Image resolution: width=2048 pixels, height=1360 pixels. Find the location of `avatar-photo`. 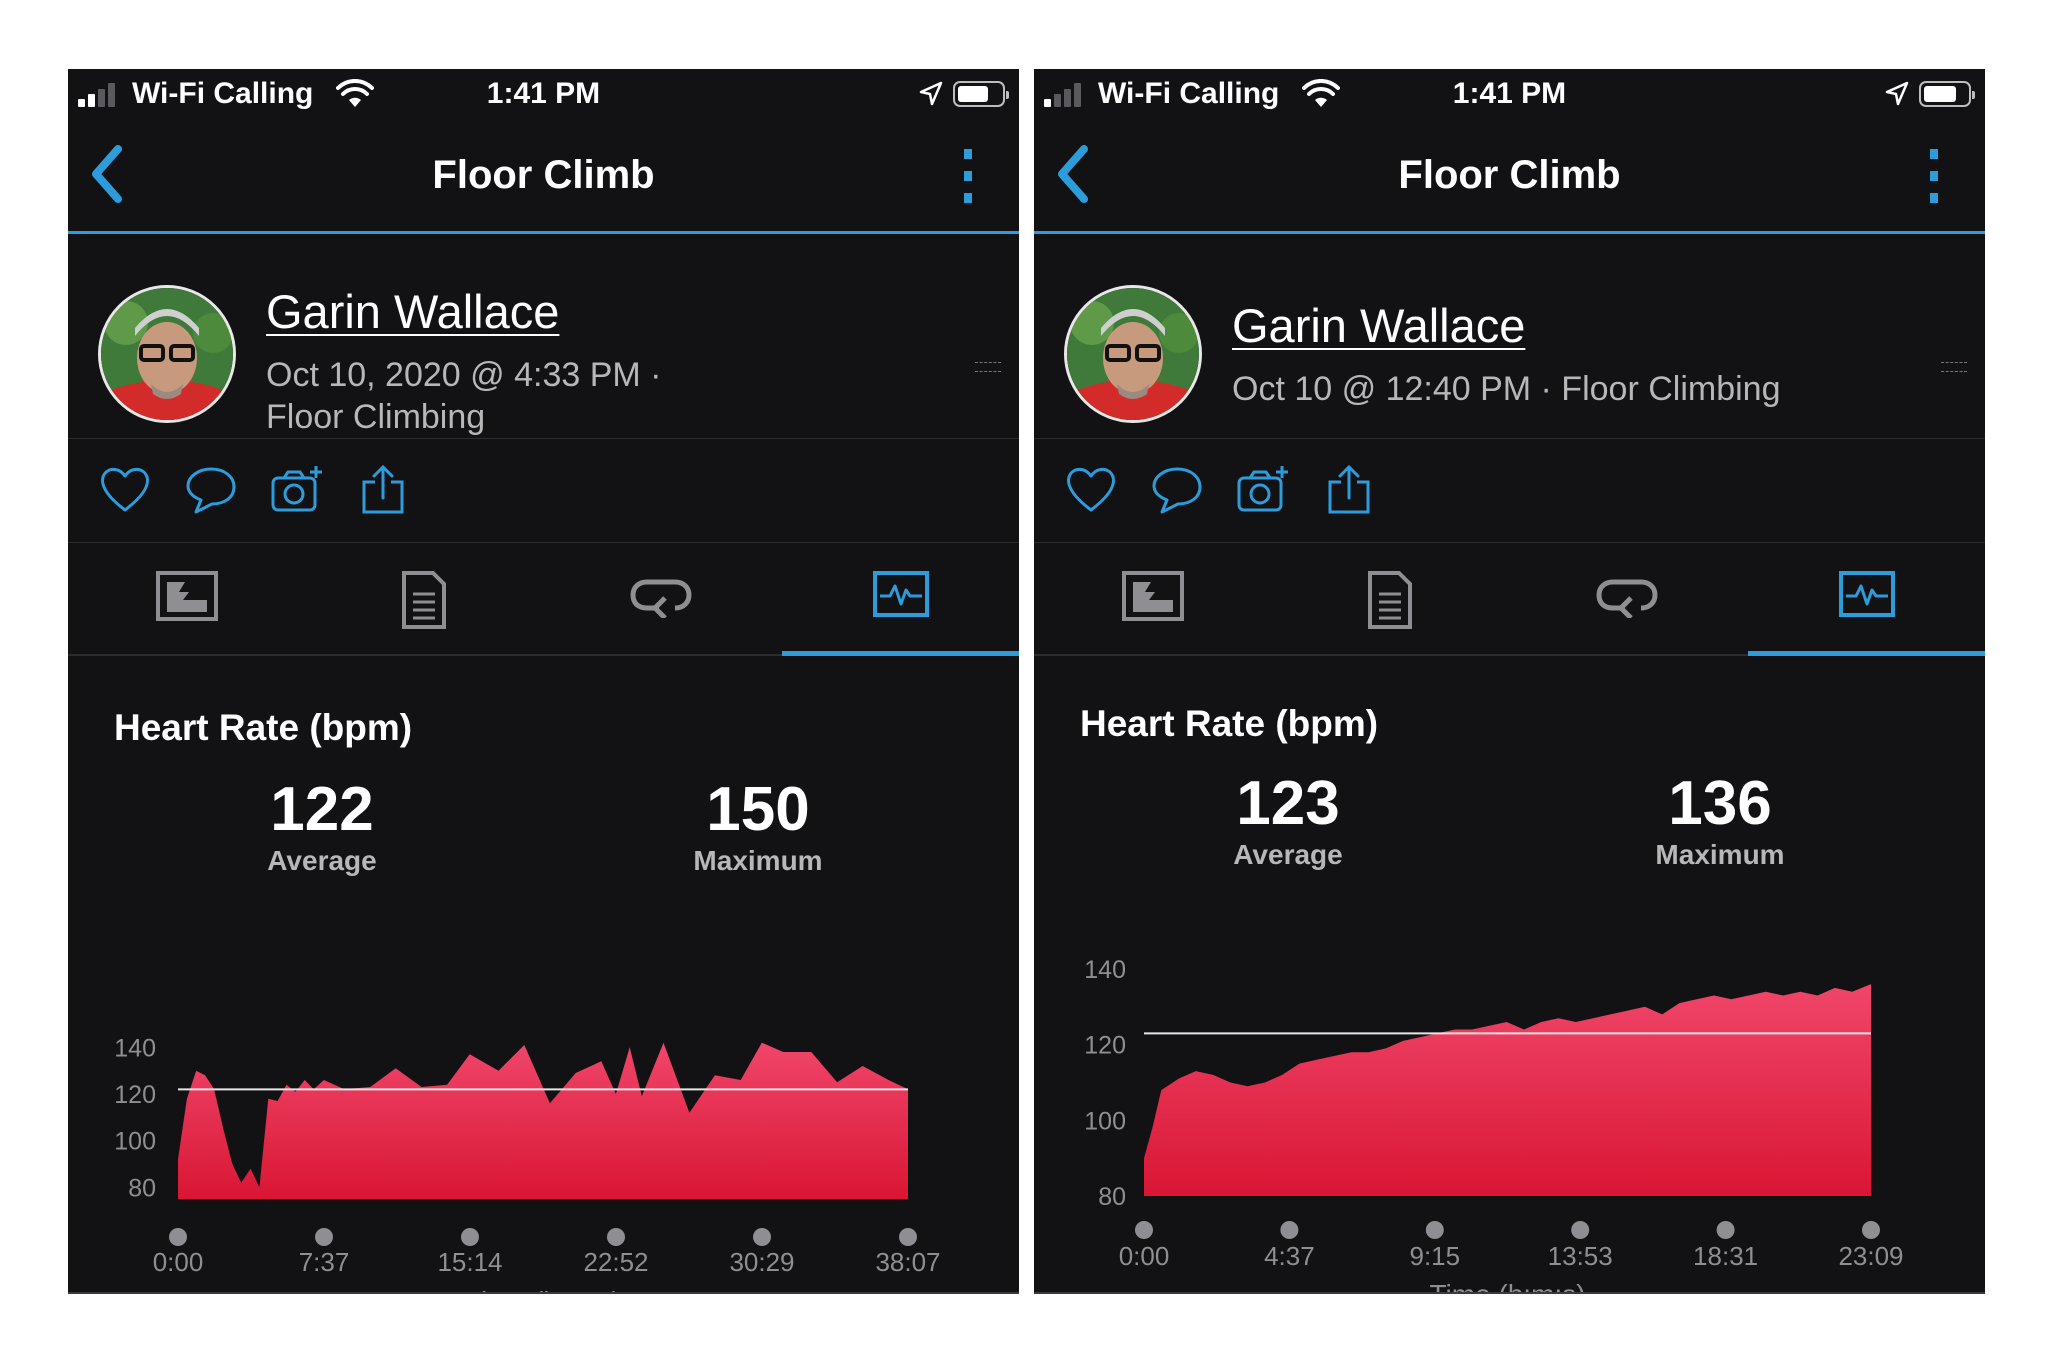

avatar-photo is located at coordinates (1133, 354).